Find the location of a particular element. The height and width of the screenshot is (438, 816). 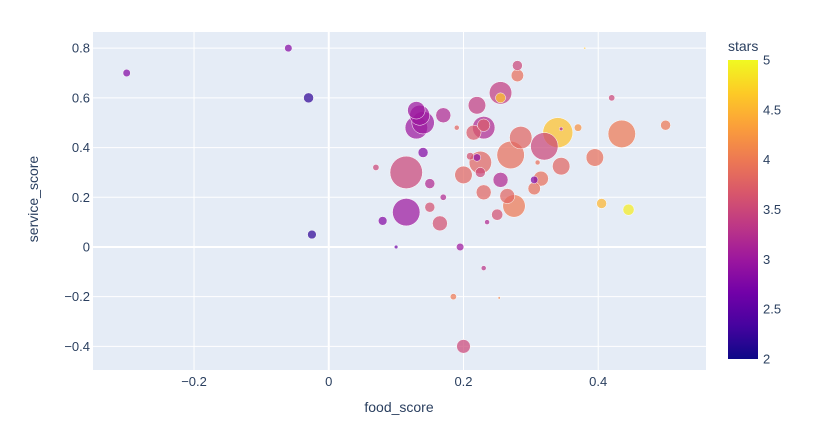

colorbar-tick-label: 2.5 is located at coordinates (772, 309).